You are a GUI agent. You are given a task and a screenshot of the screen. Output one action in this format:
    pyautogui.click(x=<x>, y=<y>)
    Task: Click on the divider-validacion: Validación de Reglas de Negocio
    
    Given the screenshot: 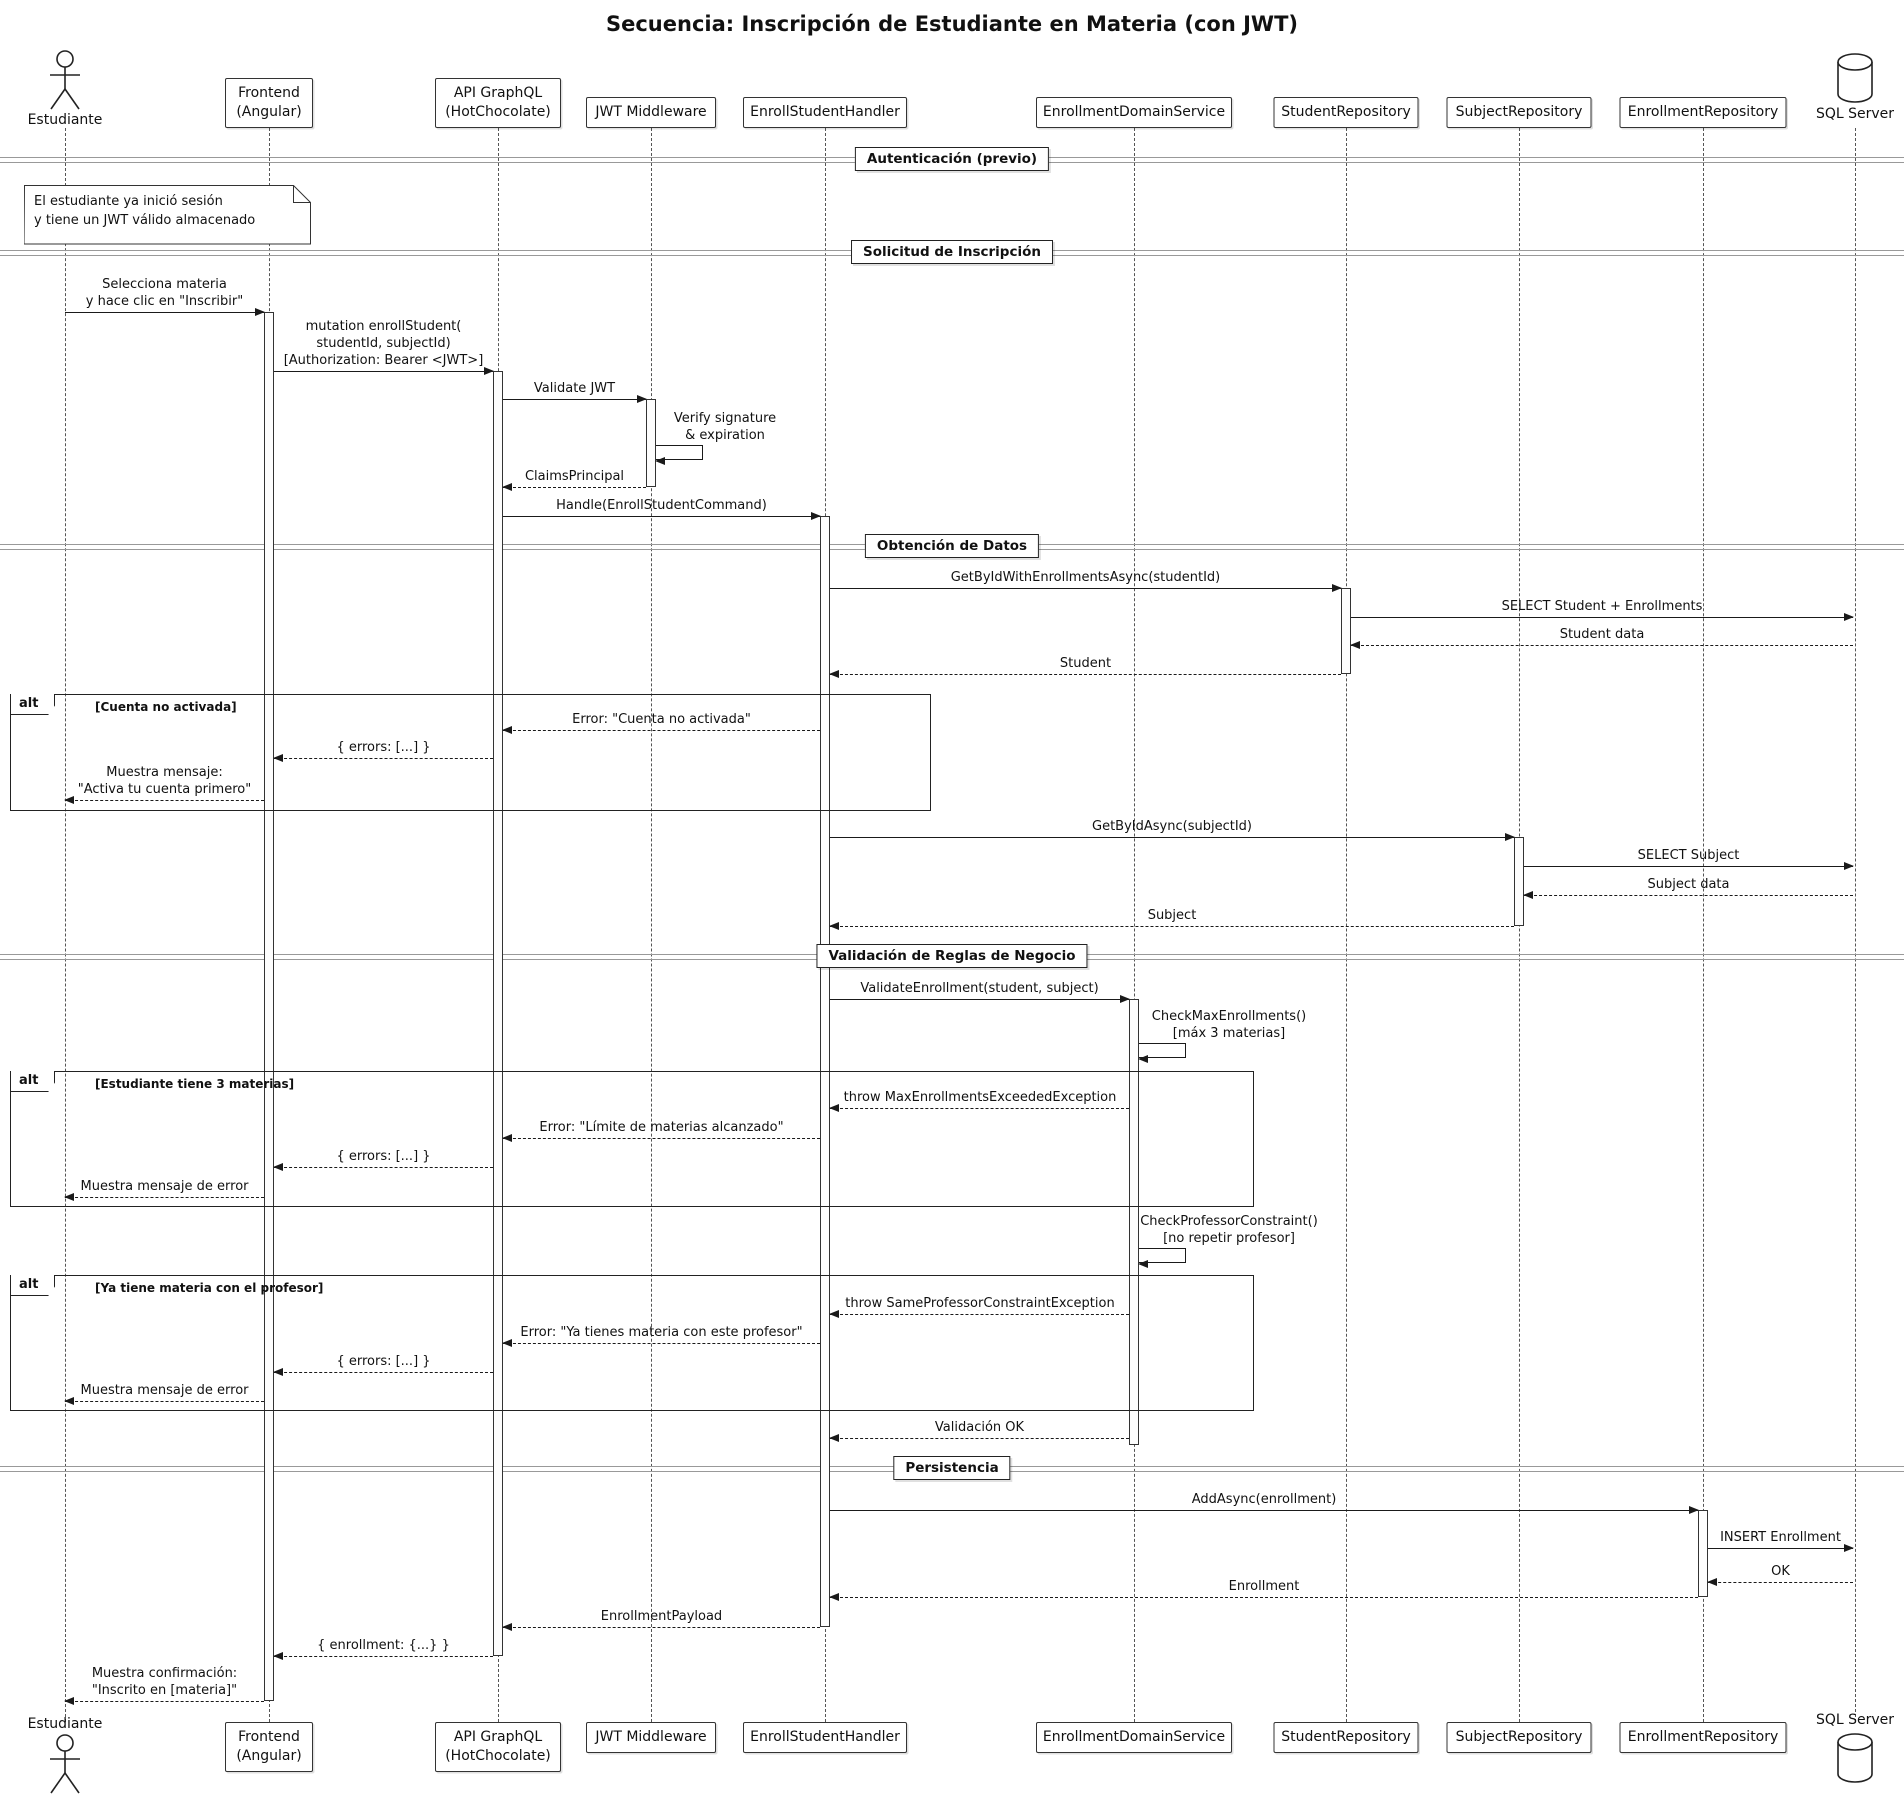 What is the action you would take?
    pyautogui.click(x=952, y=956)
    